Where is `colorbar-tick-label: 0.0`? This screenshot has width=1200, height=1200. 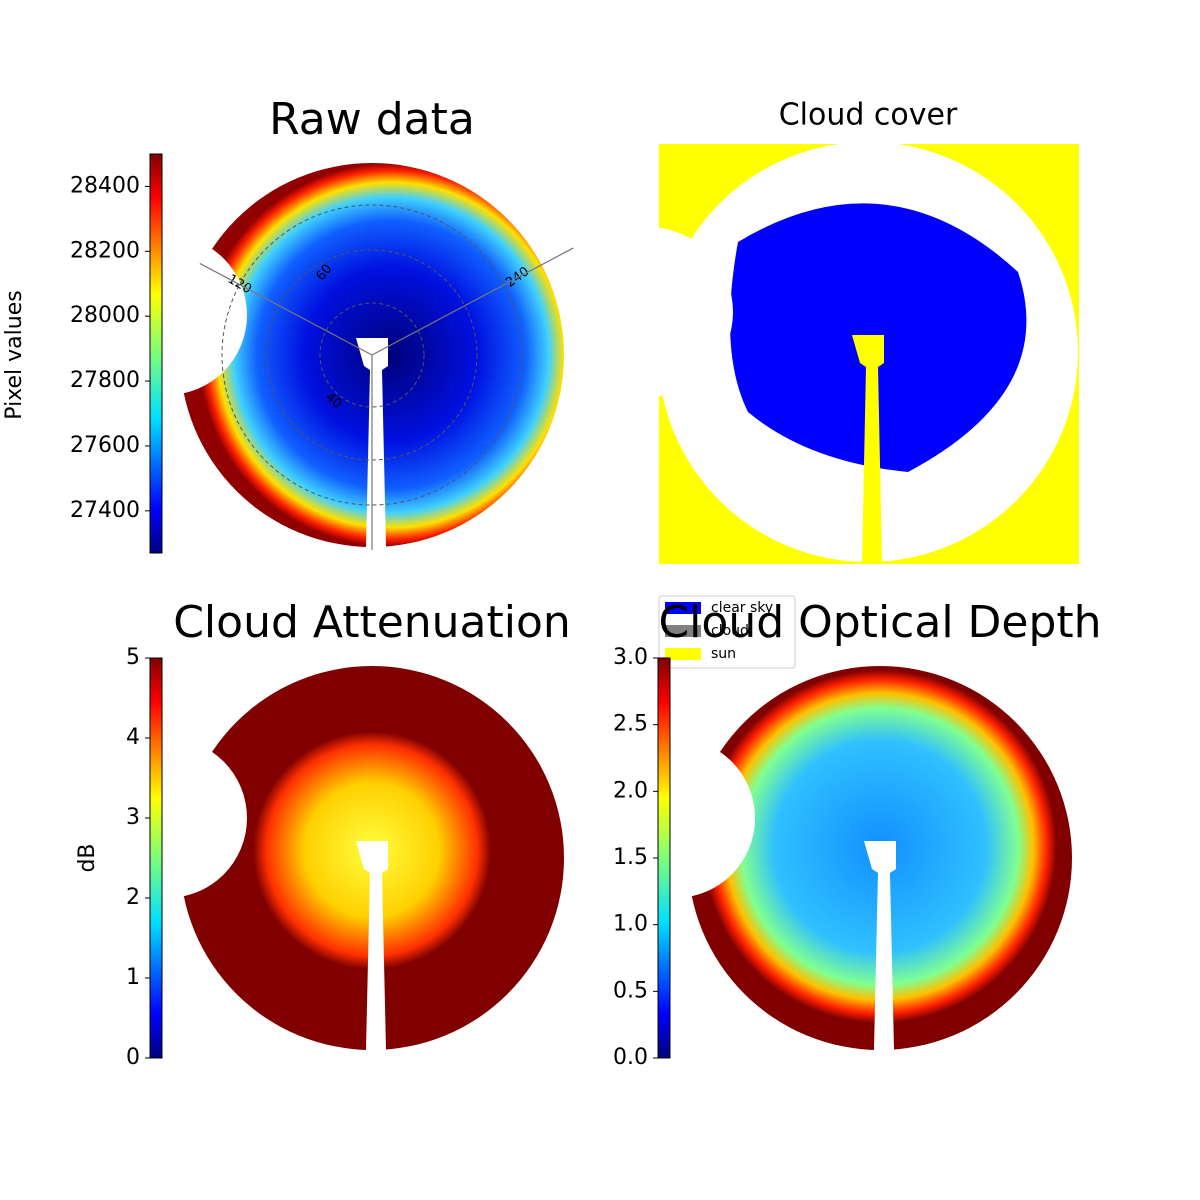 colorbar-tick-label: 0.0 is located at coordinates (630, 1057).